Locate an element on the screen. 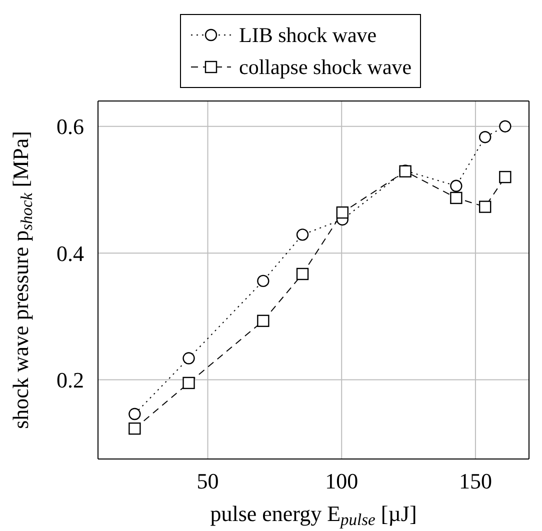  legend-label: collapse shock wave is located at coordinates (325, 67).